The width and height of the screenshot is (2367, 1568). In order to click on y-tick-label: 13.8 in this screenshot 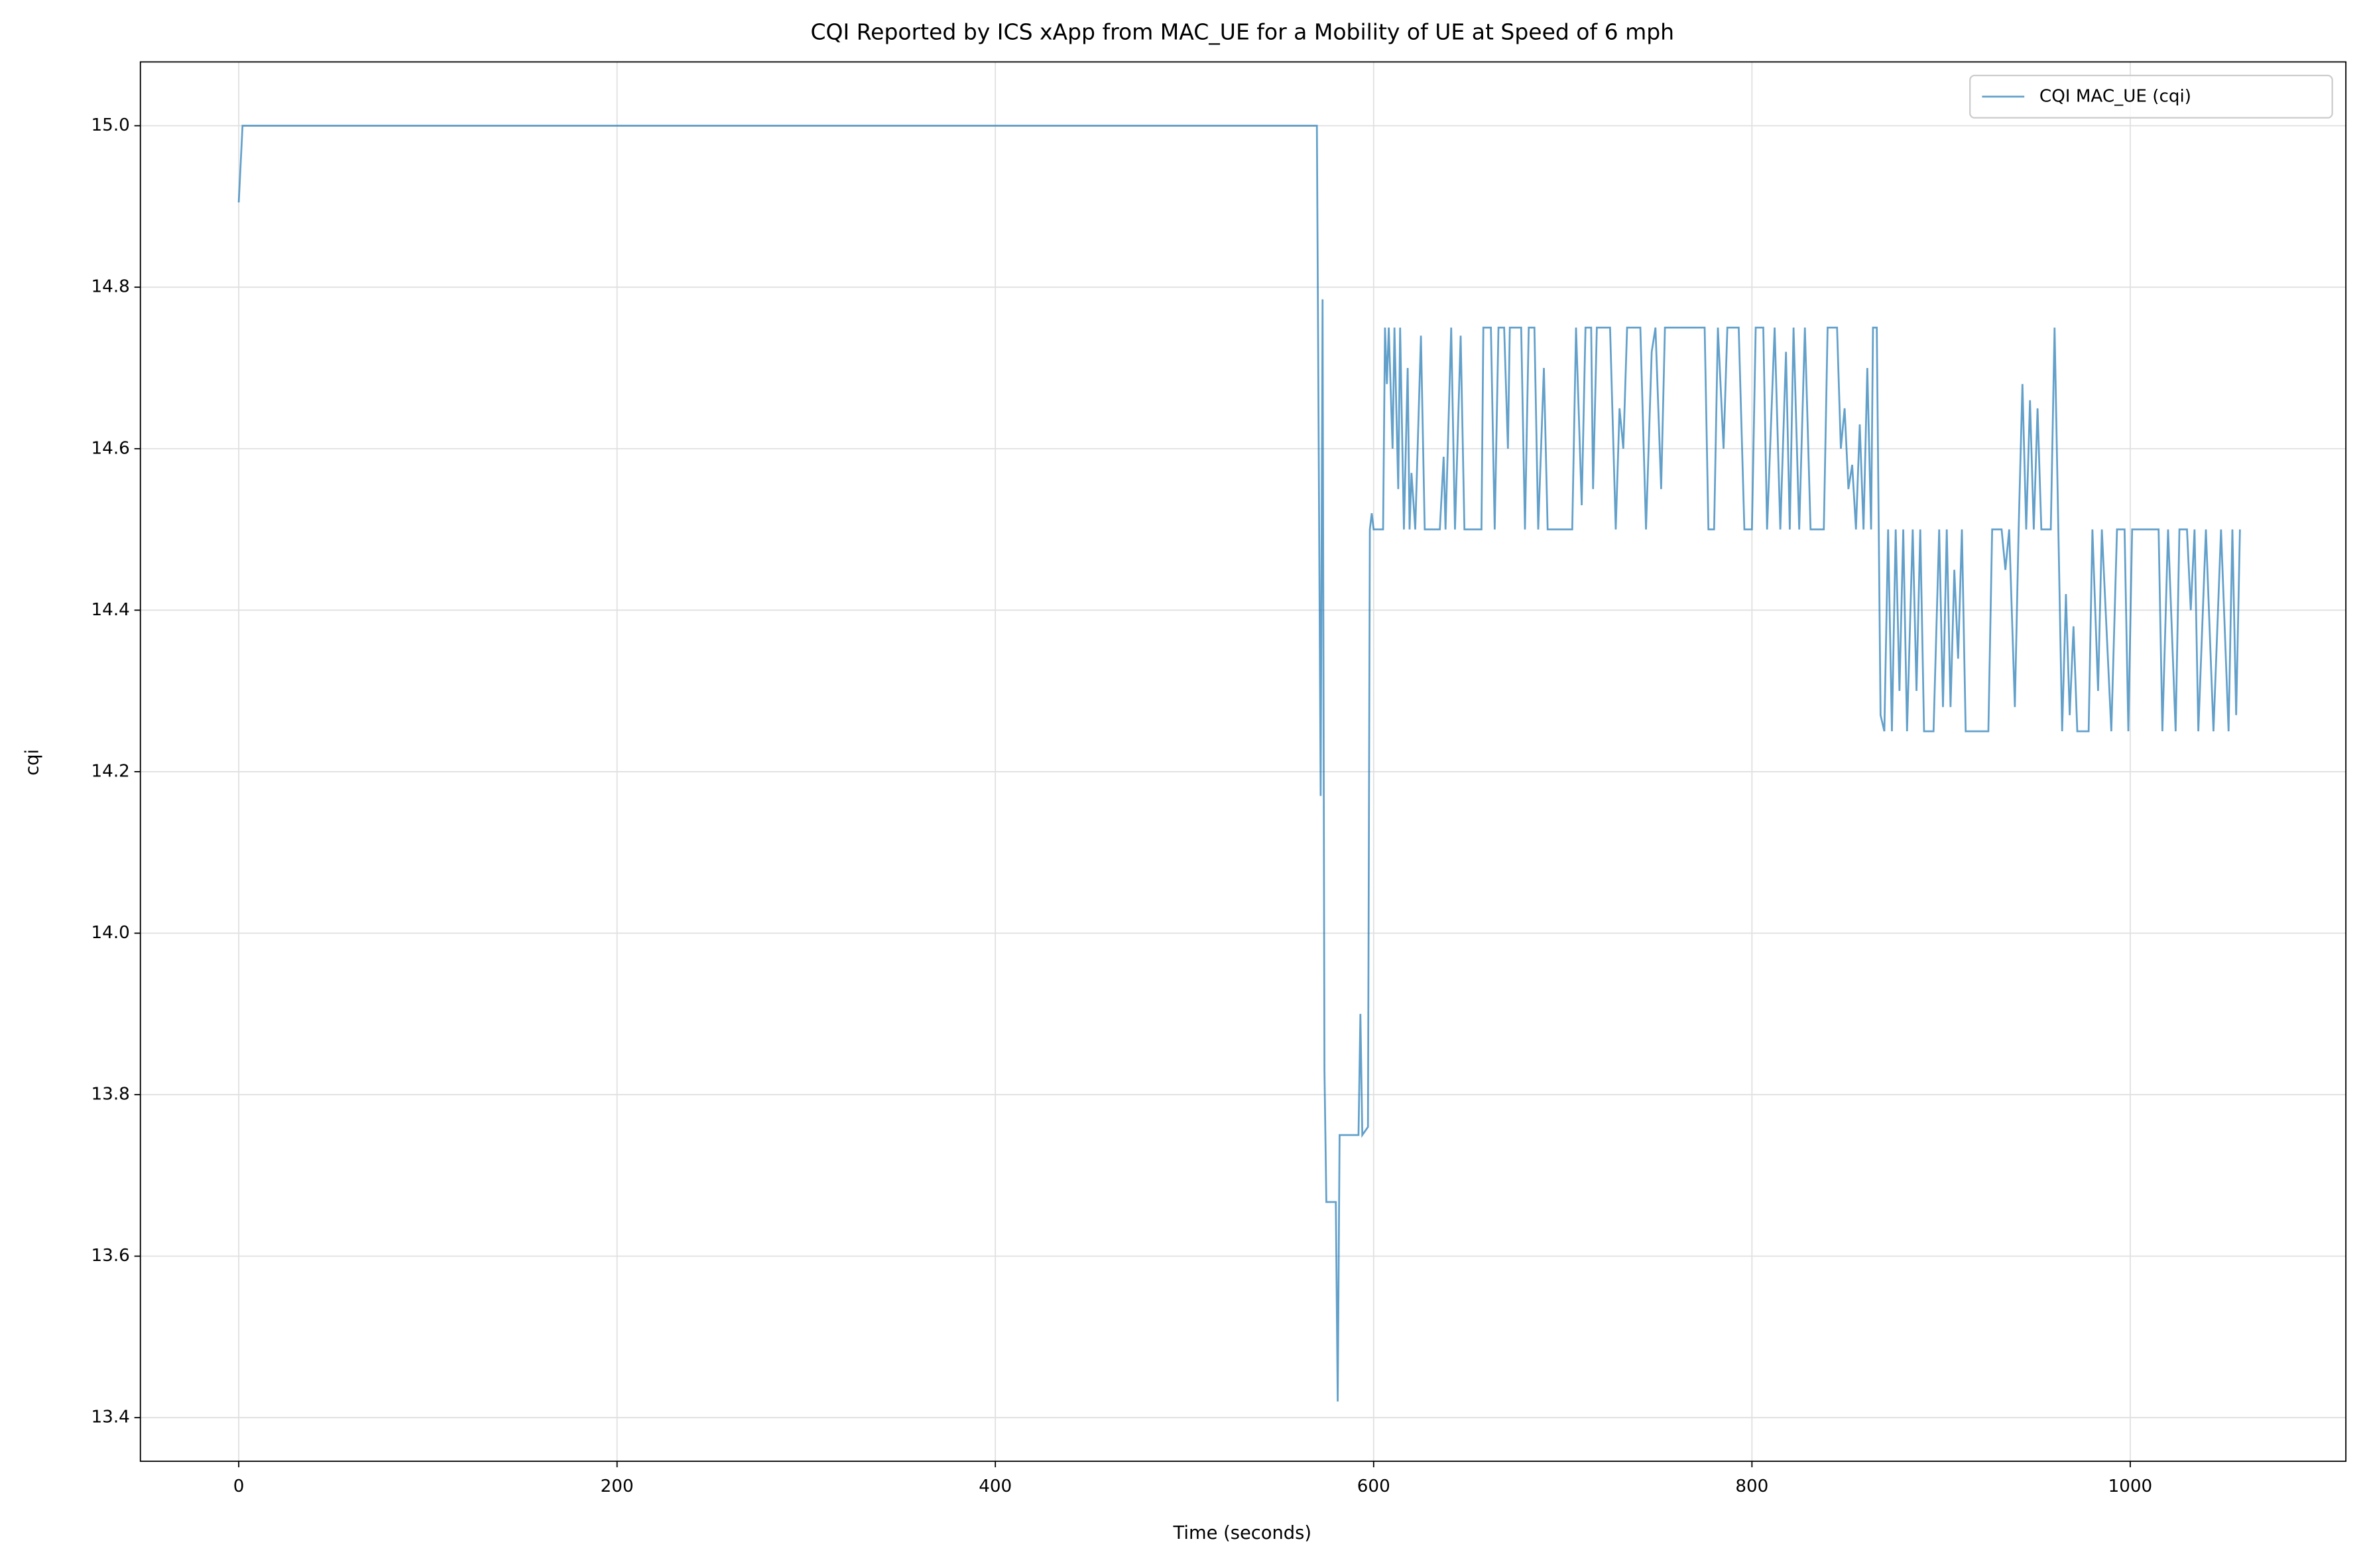, I will do `click(111, 1095)`.